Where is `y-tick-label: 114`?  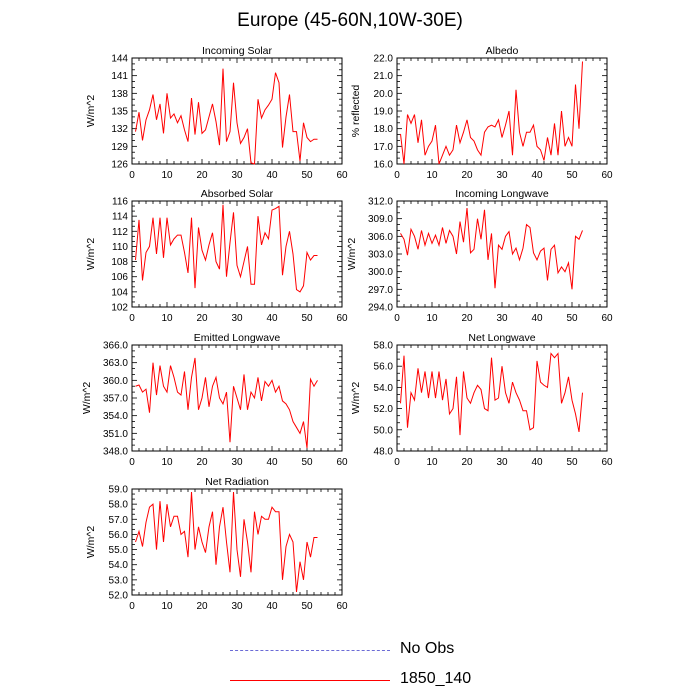
y-tick-label: 114 is located at coordinates (120, 217).